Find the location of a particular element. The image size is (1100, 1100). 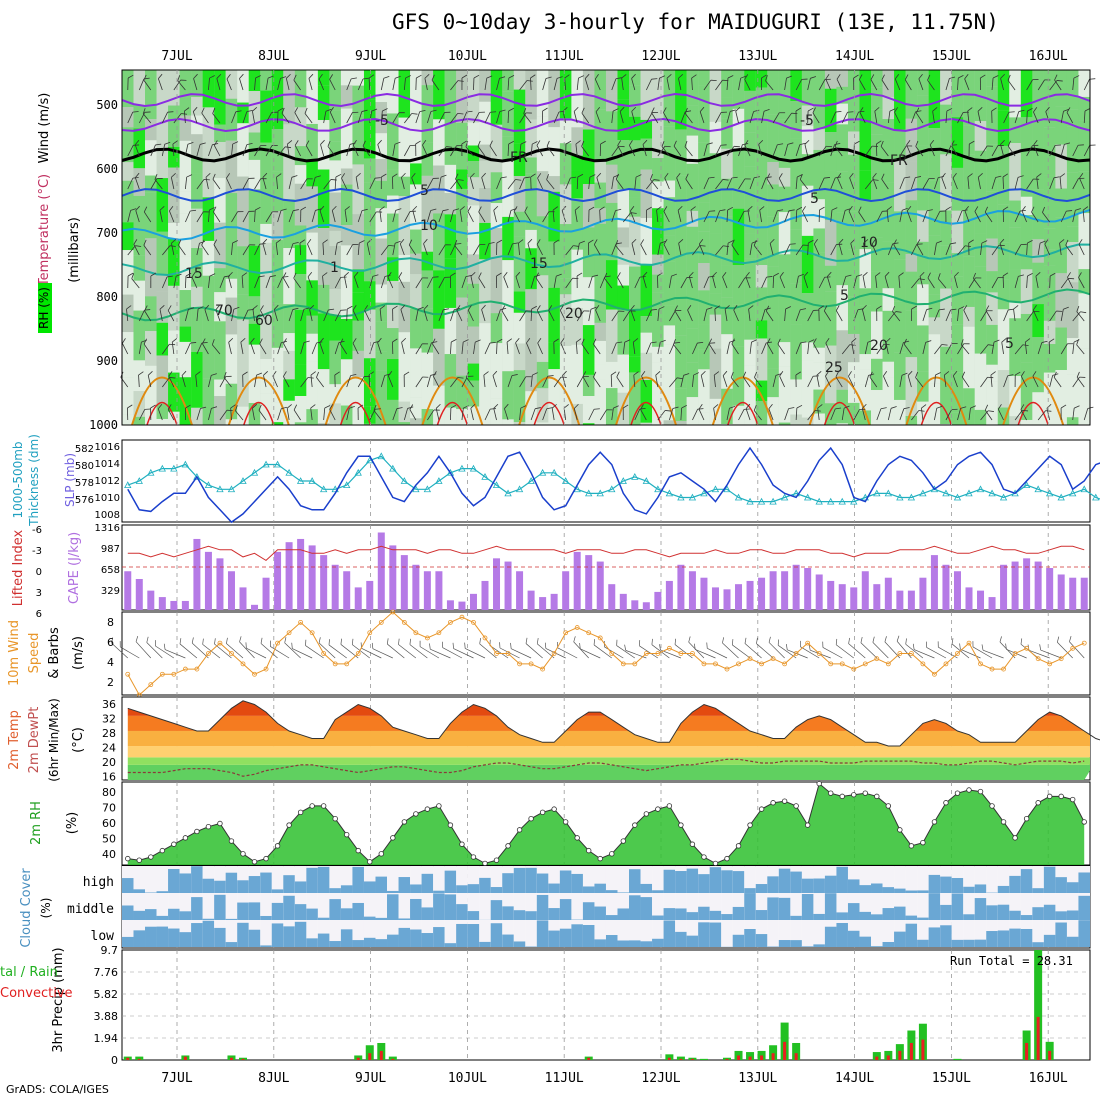

thickness-tick: 578 is located at coordinates (84, 483).